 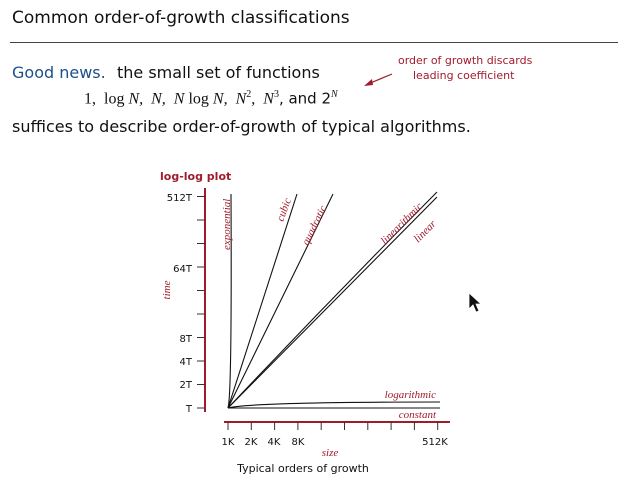 I want to click on arrow-head, so click(x=368, y=82).